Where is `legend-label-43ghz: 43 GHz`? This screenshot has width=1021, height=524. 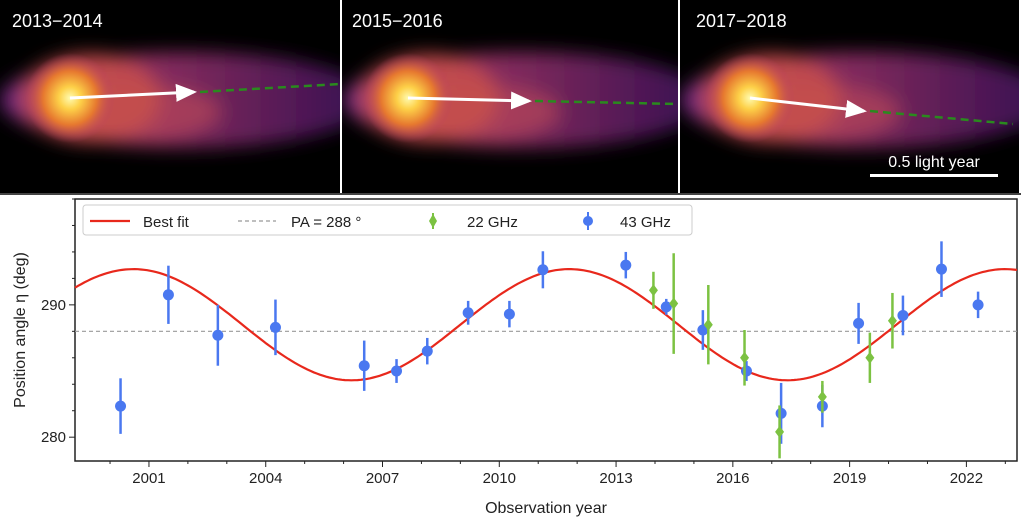
legend-label-43ghz: 43 GHz is located at coordinates (645, 222).